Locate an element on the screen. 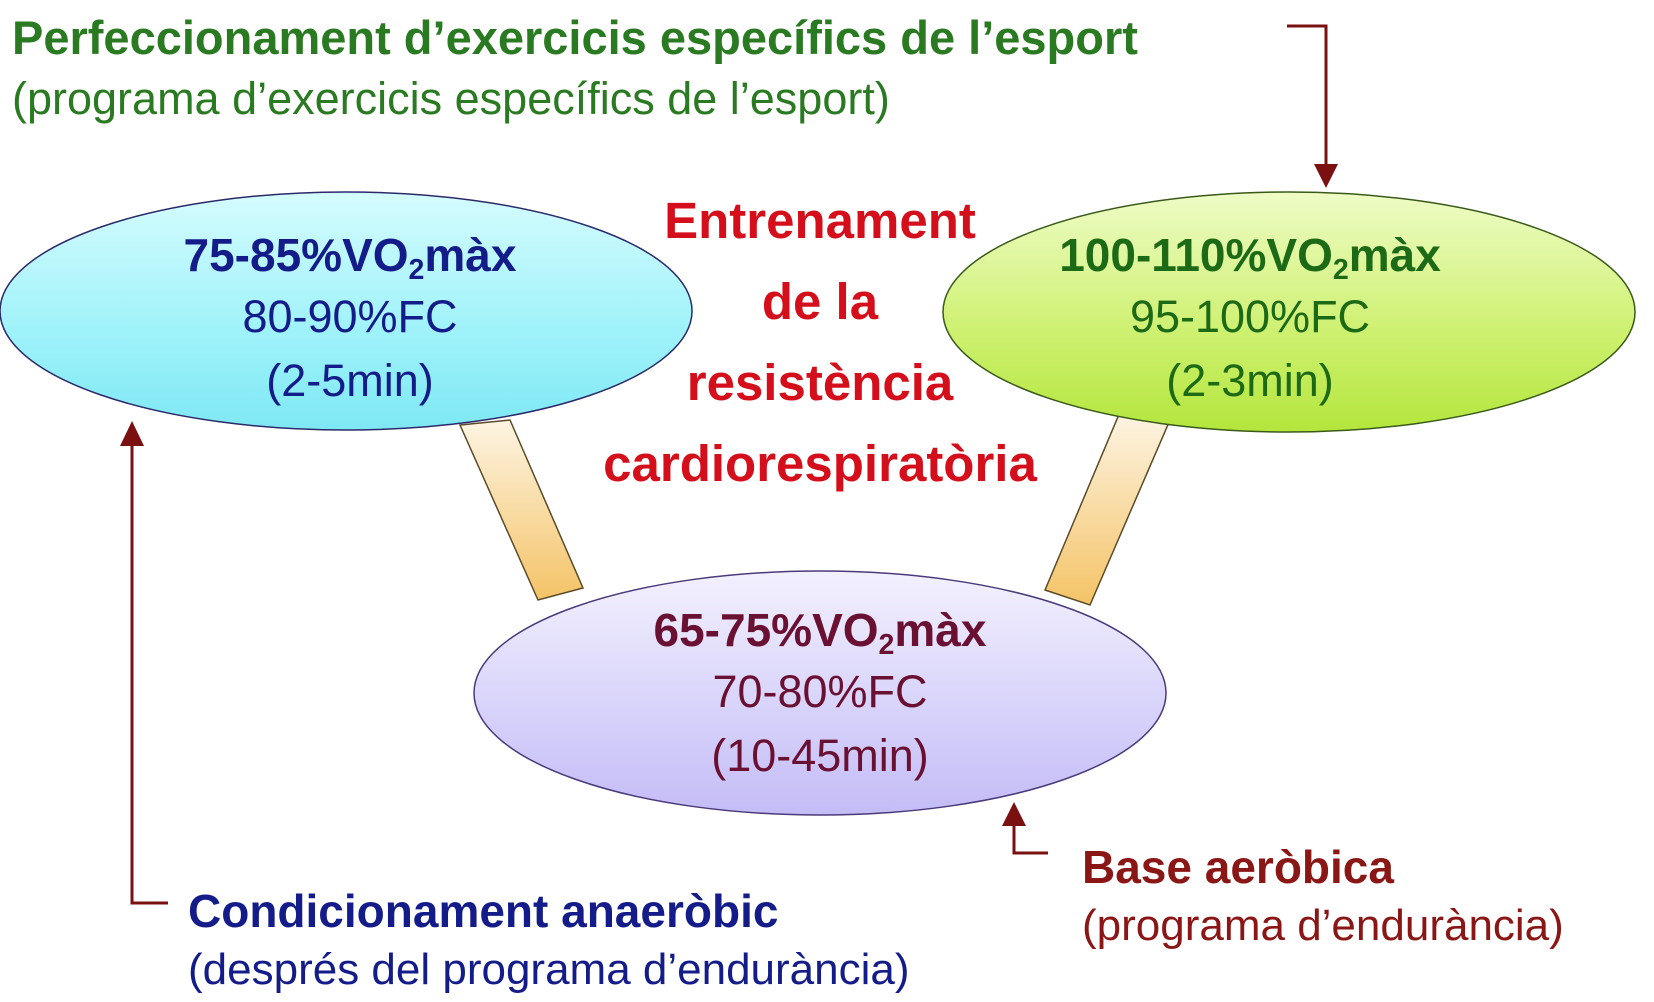 The width and height of the screenshot is (1654, 1002). bottom-node-duration: (10-45min) is located at coordinates (820, 755).